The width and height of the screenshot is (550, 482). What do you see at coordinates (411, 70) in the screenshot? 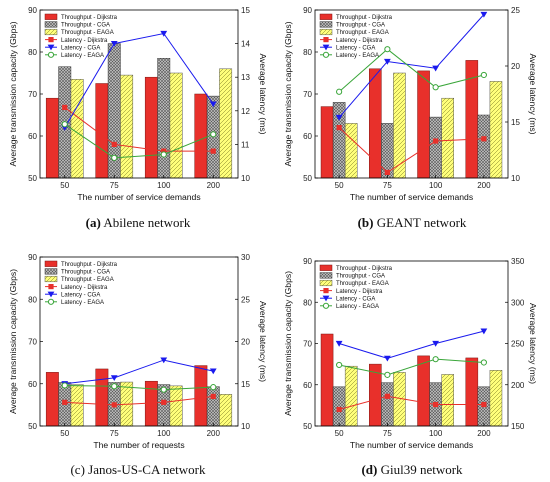
I see `line-latency-eaga` at bounding box center [411, 70].